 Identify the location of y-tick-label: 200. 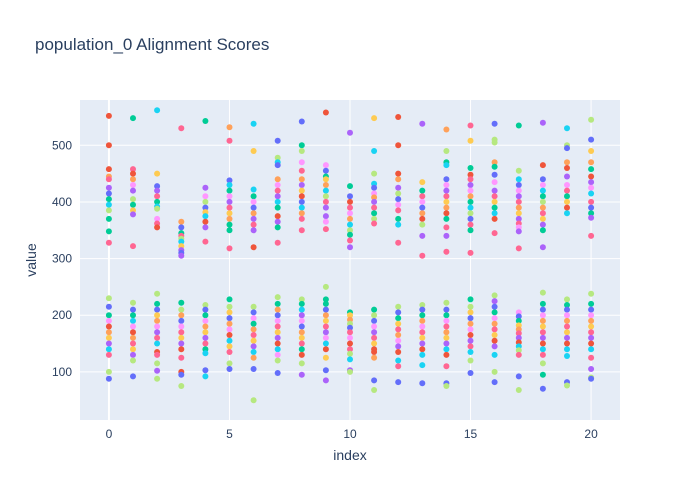
(62, 315).